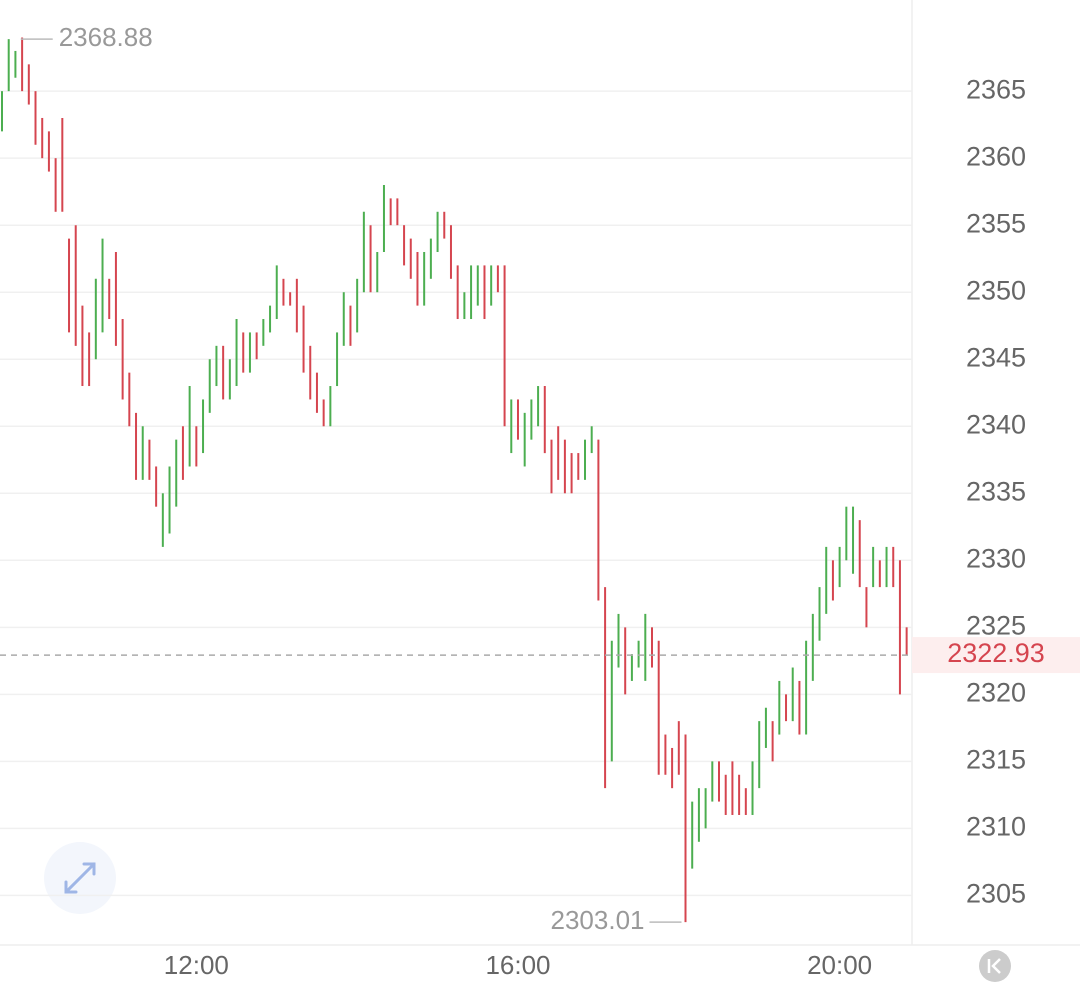 The image size is (1080, 998). What do you see at coordinates (196, 965) in the screenshot?
I see `x-tick-label: 12:00` at bounding box center [196, 965].